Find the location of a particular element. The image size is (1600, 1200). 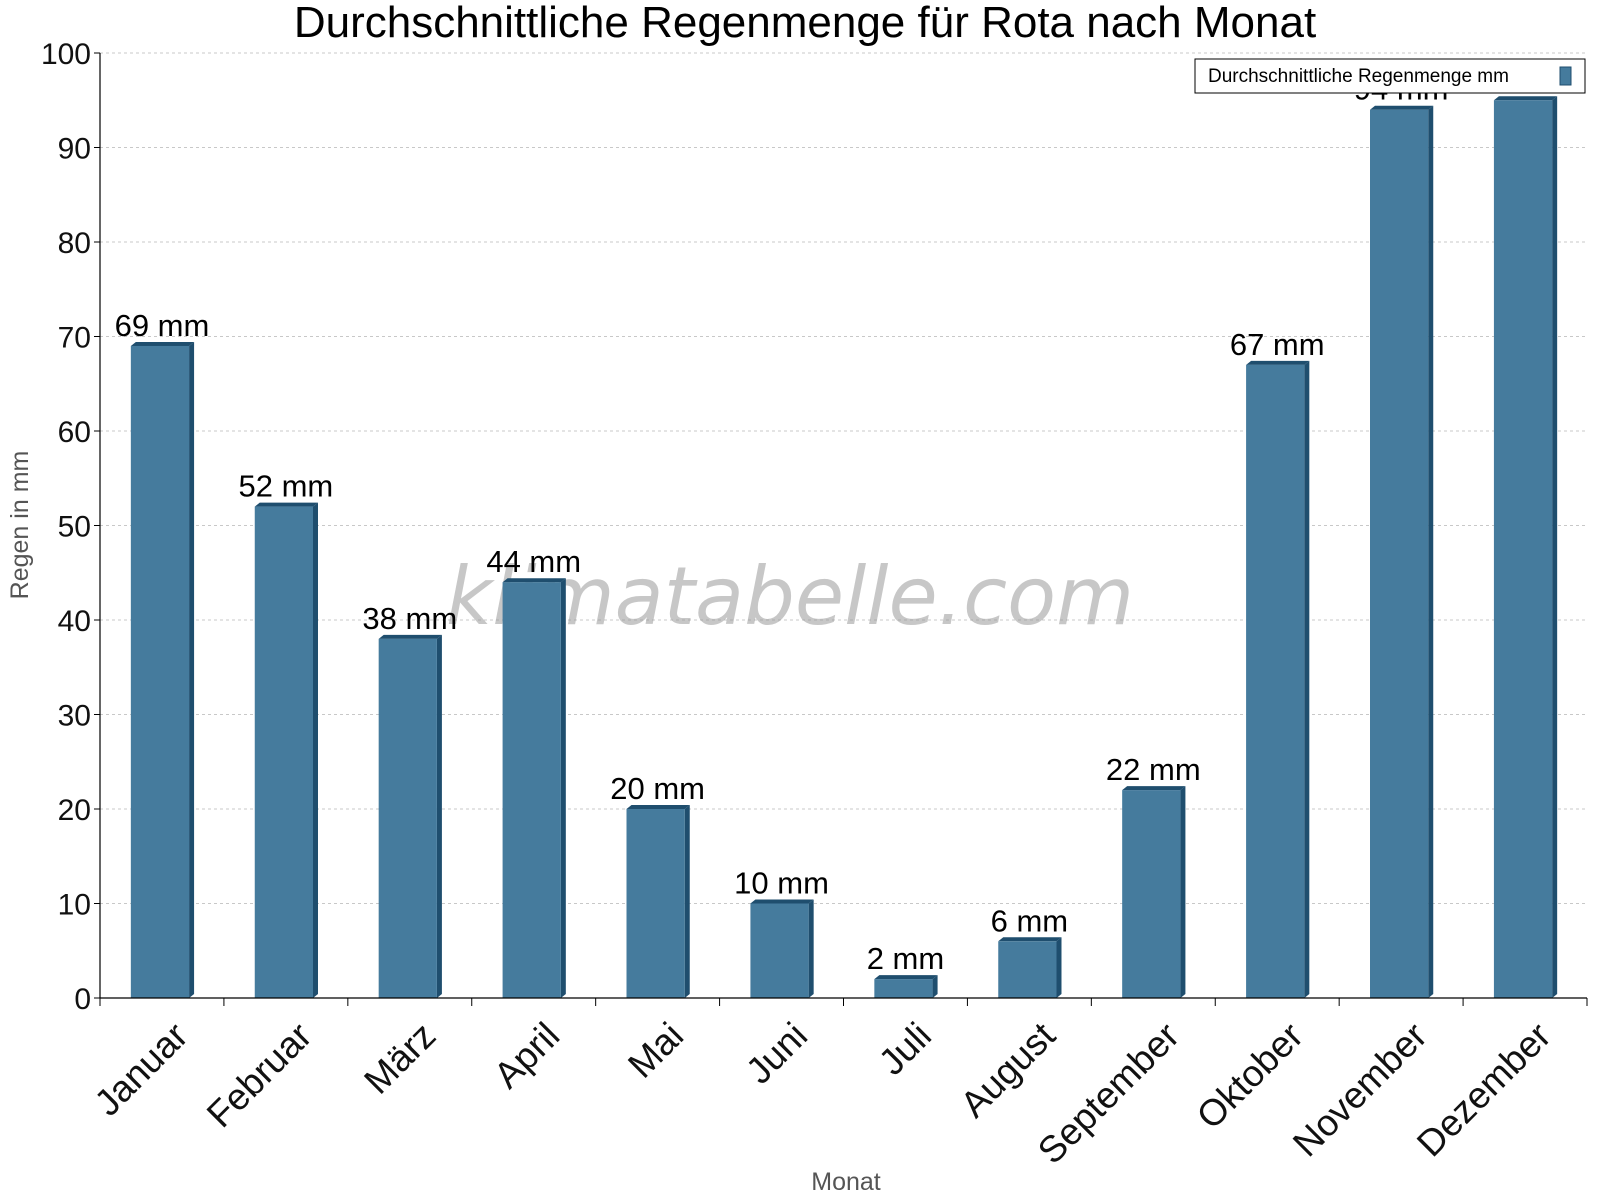

y-tick-label: 50 is located at coordinates (74, 527).